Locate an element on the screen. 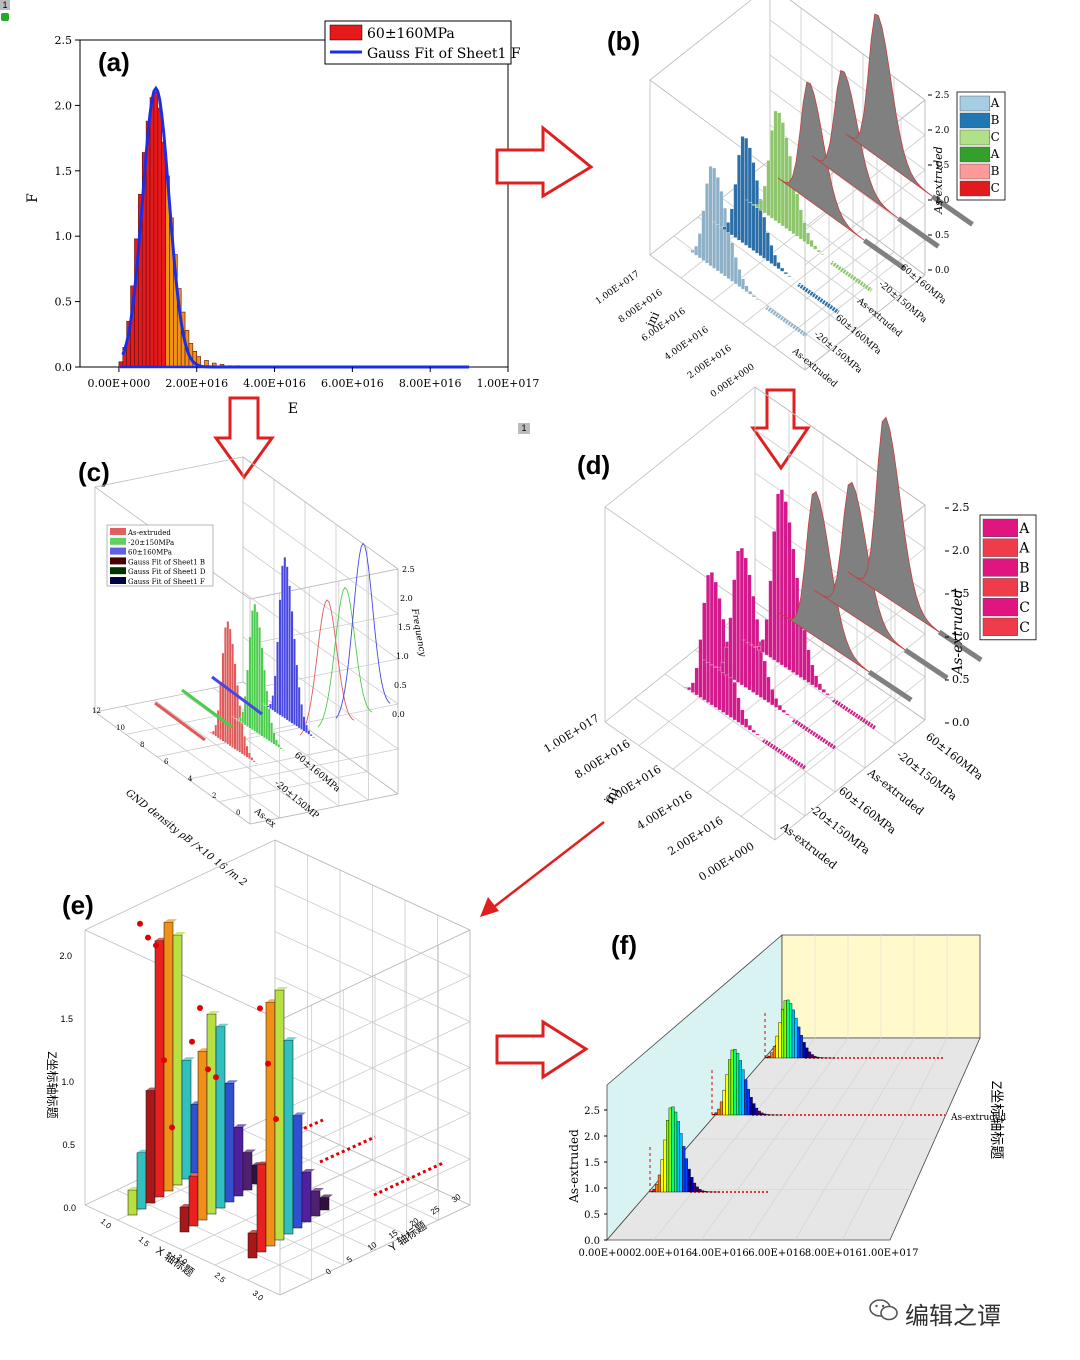  x-tick-label: 6 is located at coordinates (166, 762).